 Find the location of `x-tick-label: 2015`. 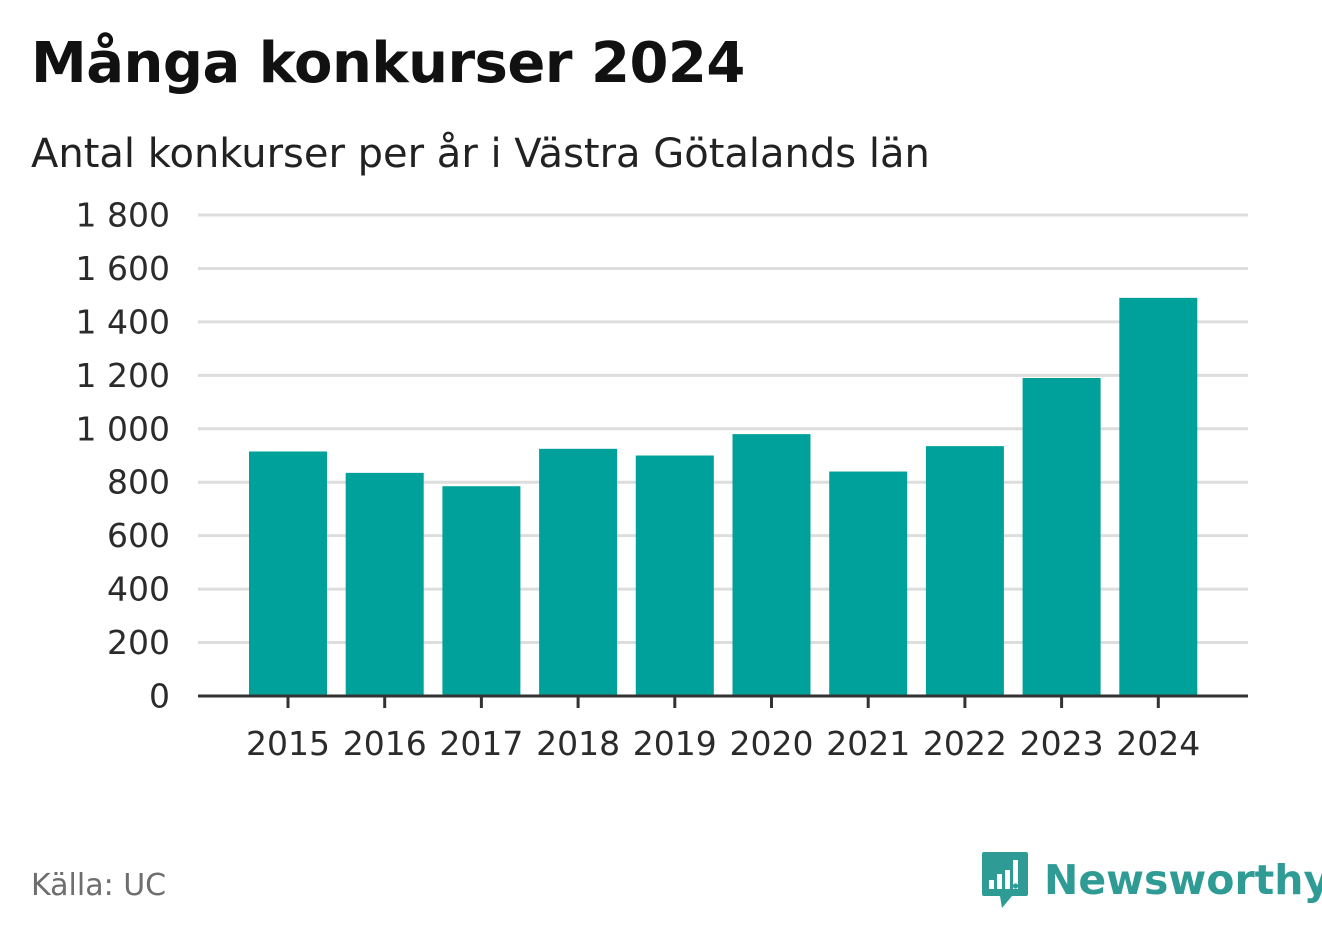

x-tick-label: 2015 is located at coordinates (288, 743).